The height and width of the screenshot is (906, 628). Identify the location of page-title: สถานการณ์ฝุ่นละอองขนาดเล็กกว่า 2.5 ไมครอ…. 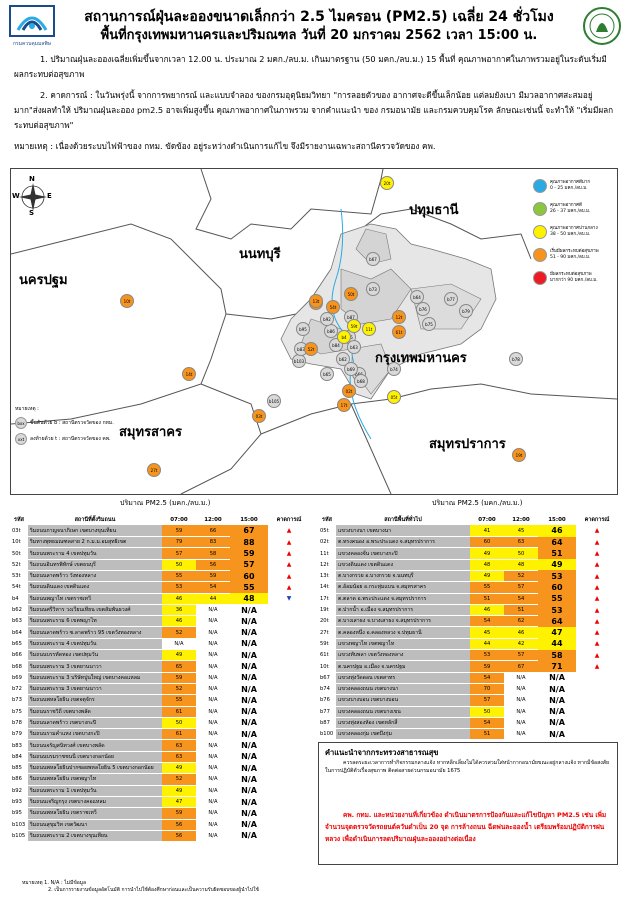
(319, 17).